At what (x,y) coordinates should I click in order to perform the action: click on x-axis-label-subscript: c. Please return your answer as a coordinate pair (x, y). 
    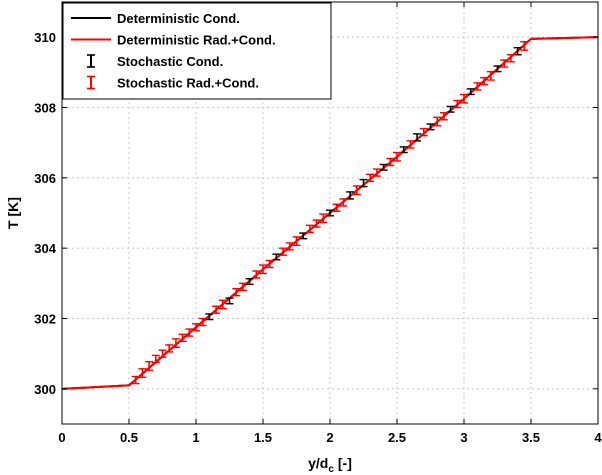
    Looking at the image, I should click on (331, 469).